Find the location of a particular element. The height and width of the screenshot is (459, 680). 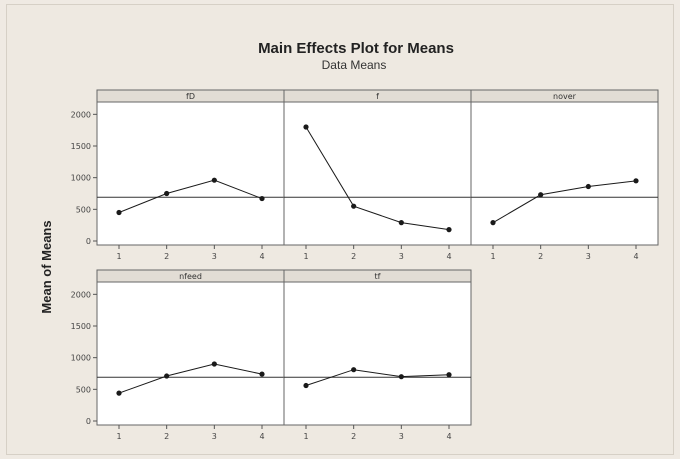

panel-strip-label: fD is located at coordinates (190, 96).